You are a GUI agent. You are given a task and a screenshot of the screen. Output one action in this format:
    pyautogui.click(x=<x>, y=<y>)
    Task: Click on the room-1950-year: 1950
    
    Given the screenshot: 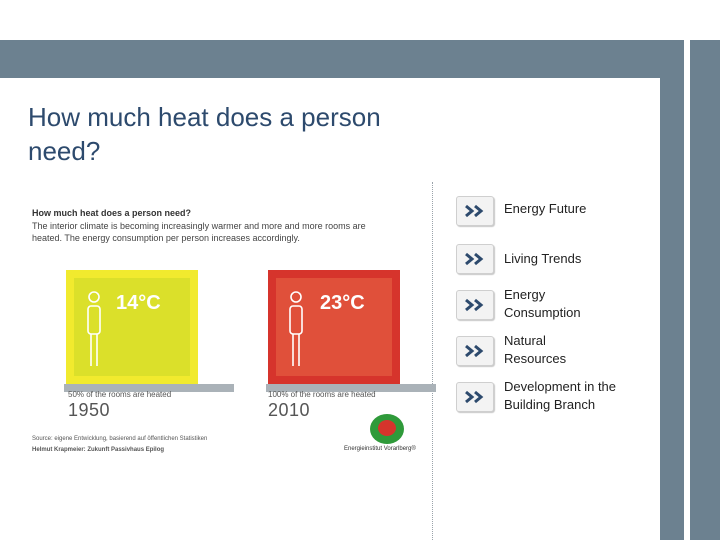 What is the action you would take?
    pyautogui.click(x=89, y=410)
    